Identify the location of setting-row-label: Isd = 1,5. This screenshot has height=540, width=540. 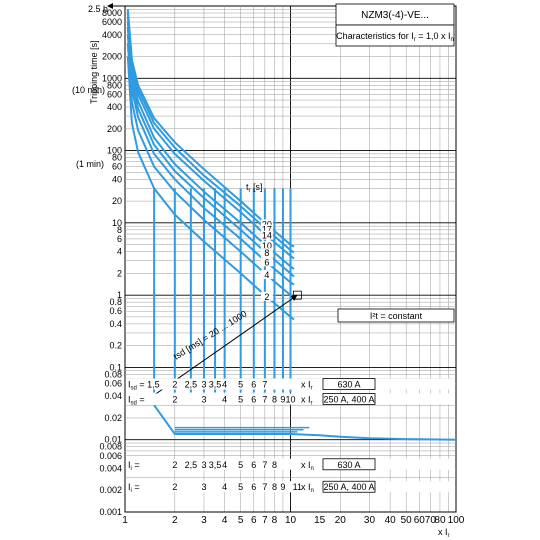
(144, 386).